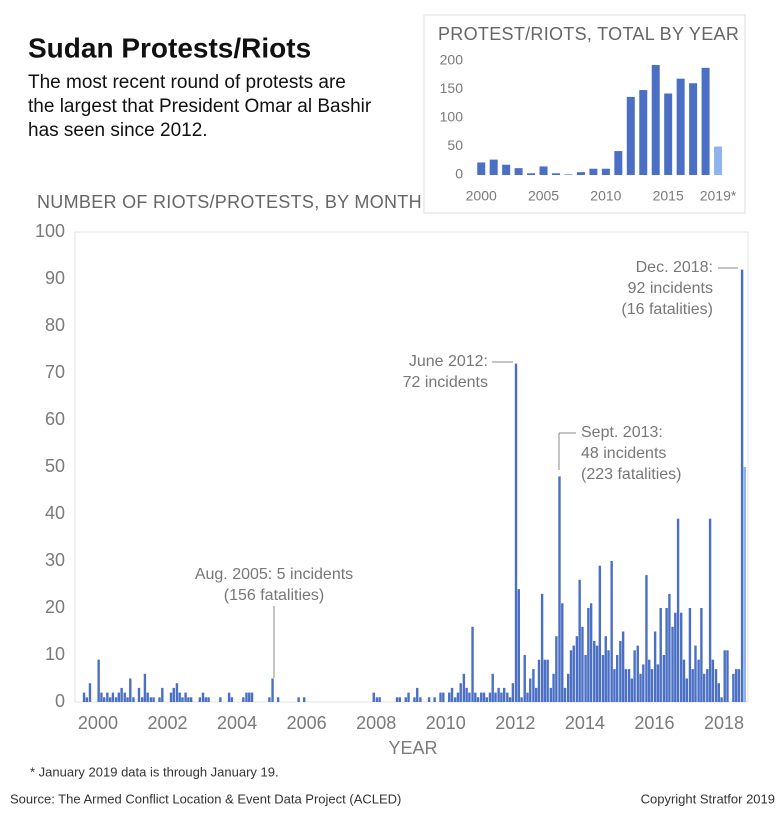 The height and width of the screenshot is (818, 784). I want to click on annotation: Aug. 2005: 5 incidents, so click(274, 574).